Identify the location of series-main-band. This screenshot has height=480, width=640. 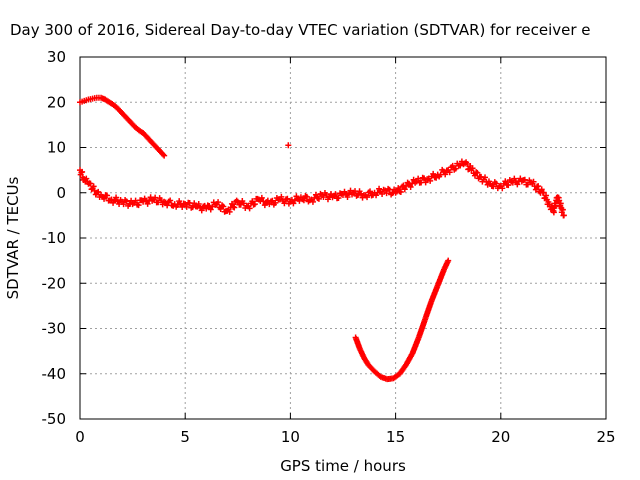
(322, 188).